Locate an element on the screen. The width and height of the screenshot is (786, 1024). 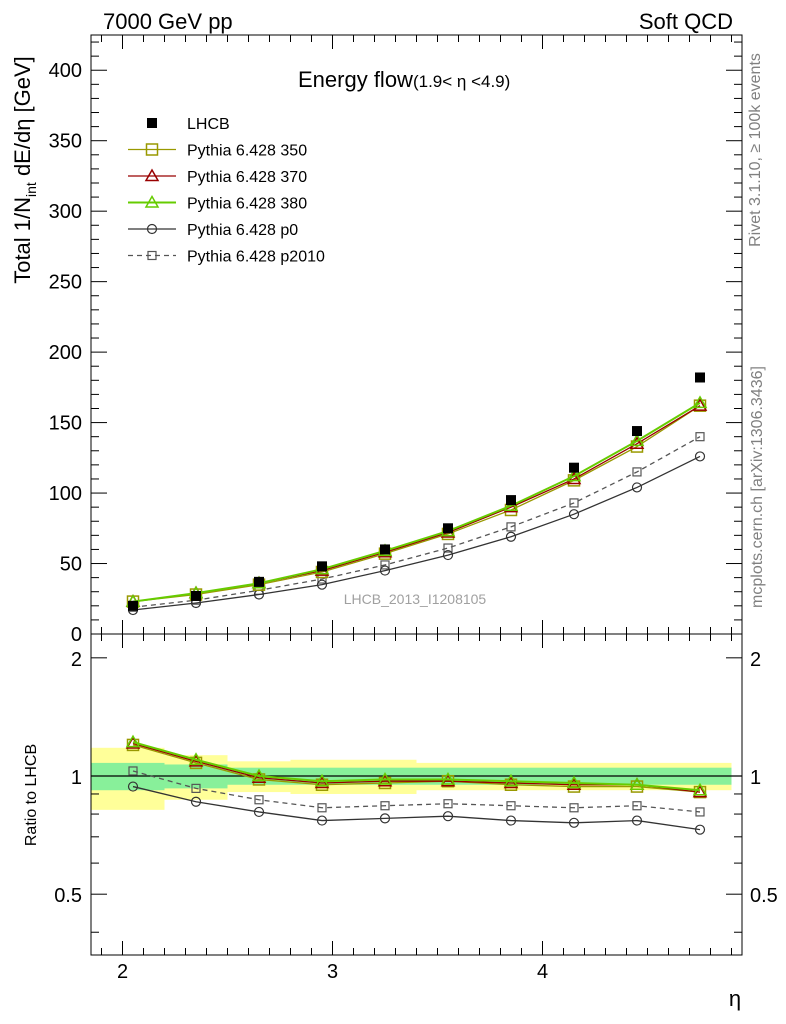
x-tick-label: 4 is located at coordinates (542, 972).